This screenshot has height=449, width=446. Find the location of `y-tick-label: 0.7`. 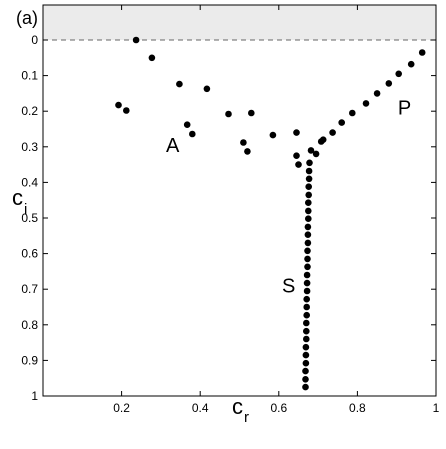

y-tick-label: 0.7 is located at coordinates (29, 289).